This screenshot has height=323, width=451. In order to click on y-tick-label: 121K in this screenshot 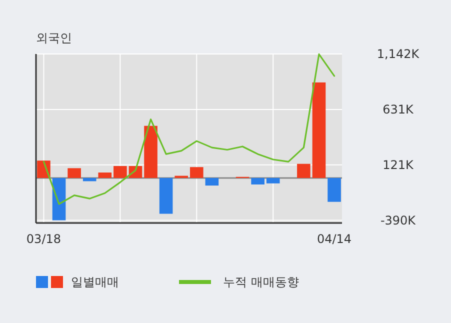, I will do `click(398, 165)`.